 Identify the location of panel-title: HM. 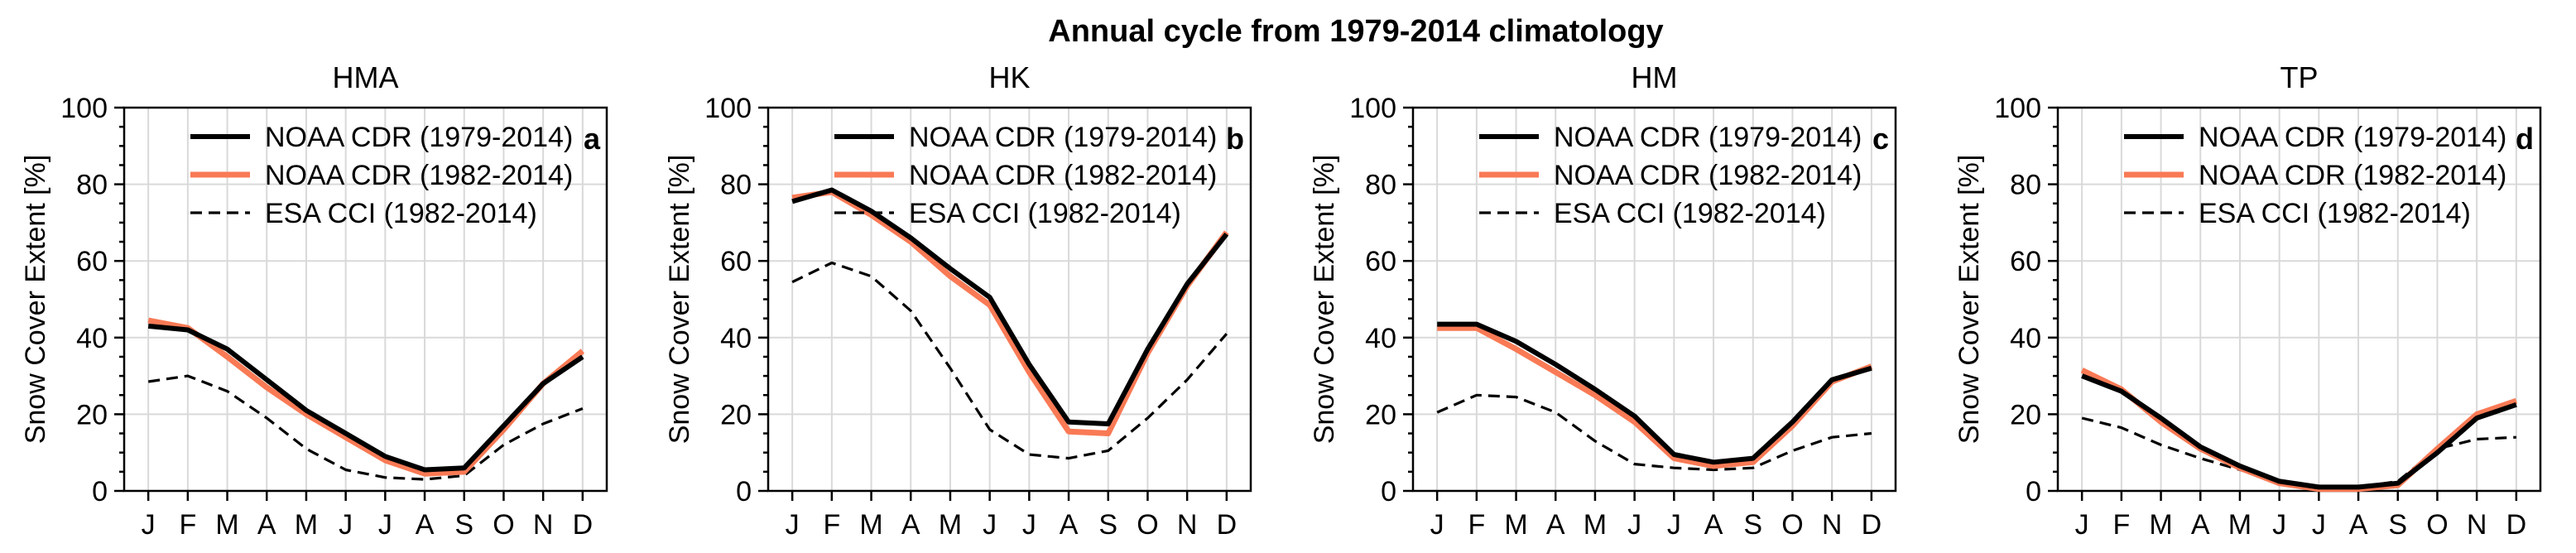
(1655, 77).